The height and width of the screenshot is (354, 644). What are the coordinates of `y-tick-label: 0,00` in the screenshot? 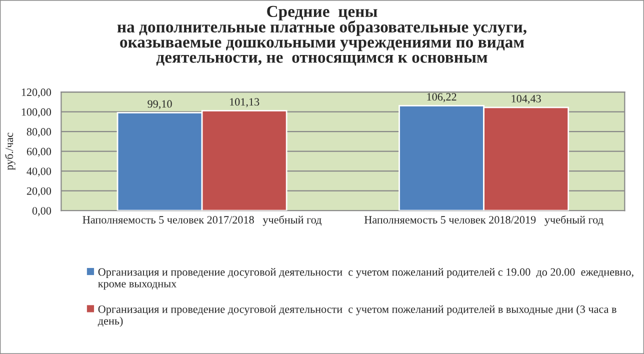 It's located at (42, 211).